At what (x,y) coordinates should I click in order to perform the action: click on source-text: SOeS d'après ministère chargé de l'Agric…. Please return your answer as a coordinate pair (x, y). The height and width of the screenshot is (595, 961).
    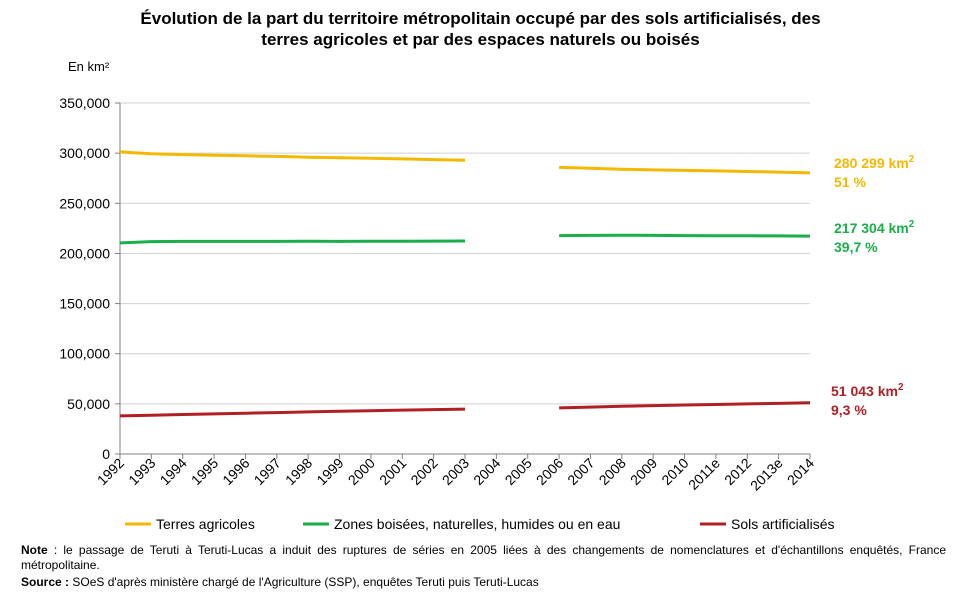
    Looking at the image, I should click on (304, 582).